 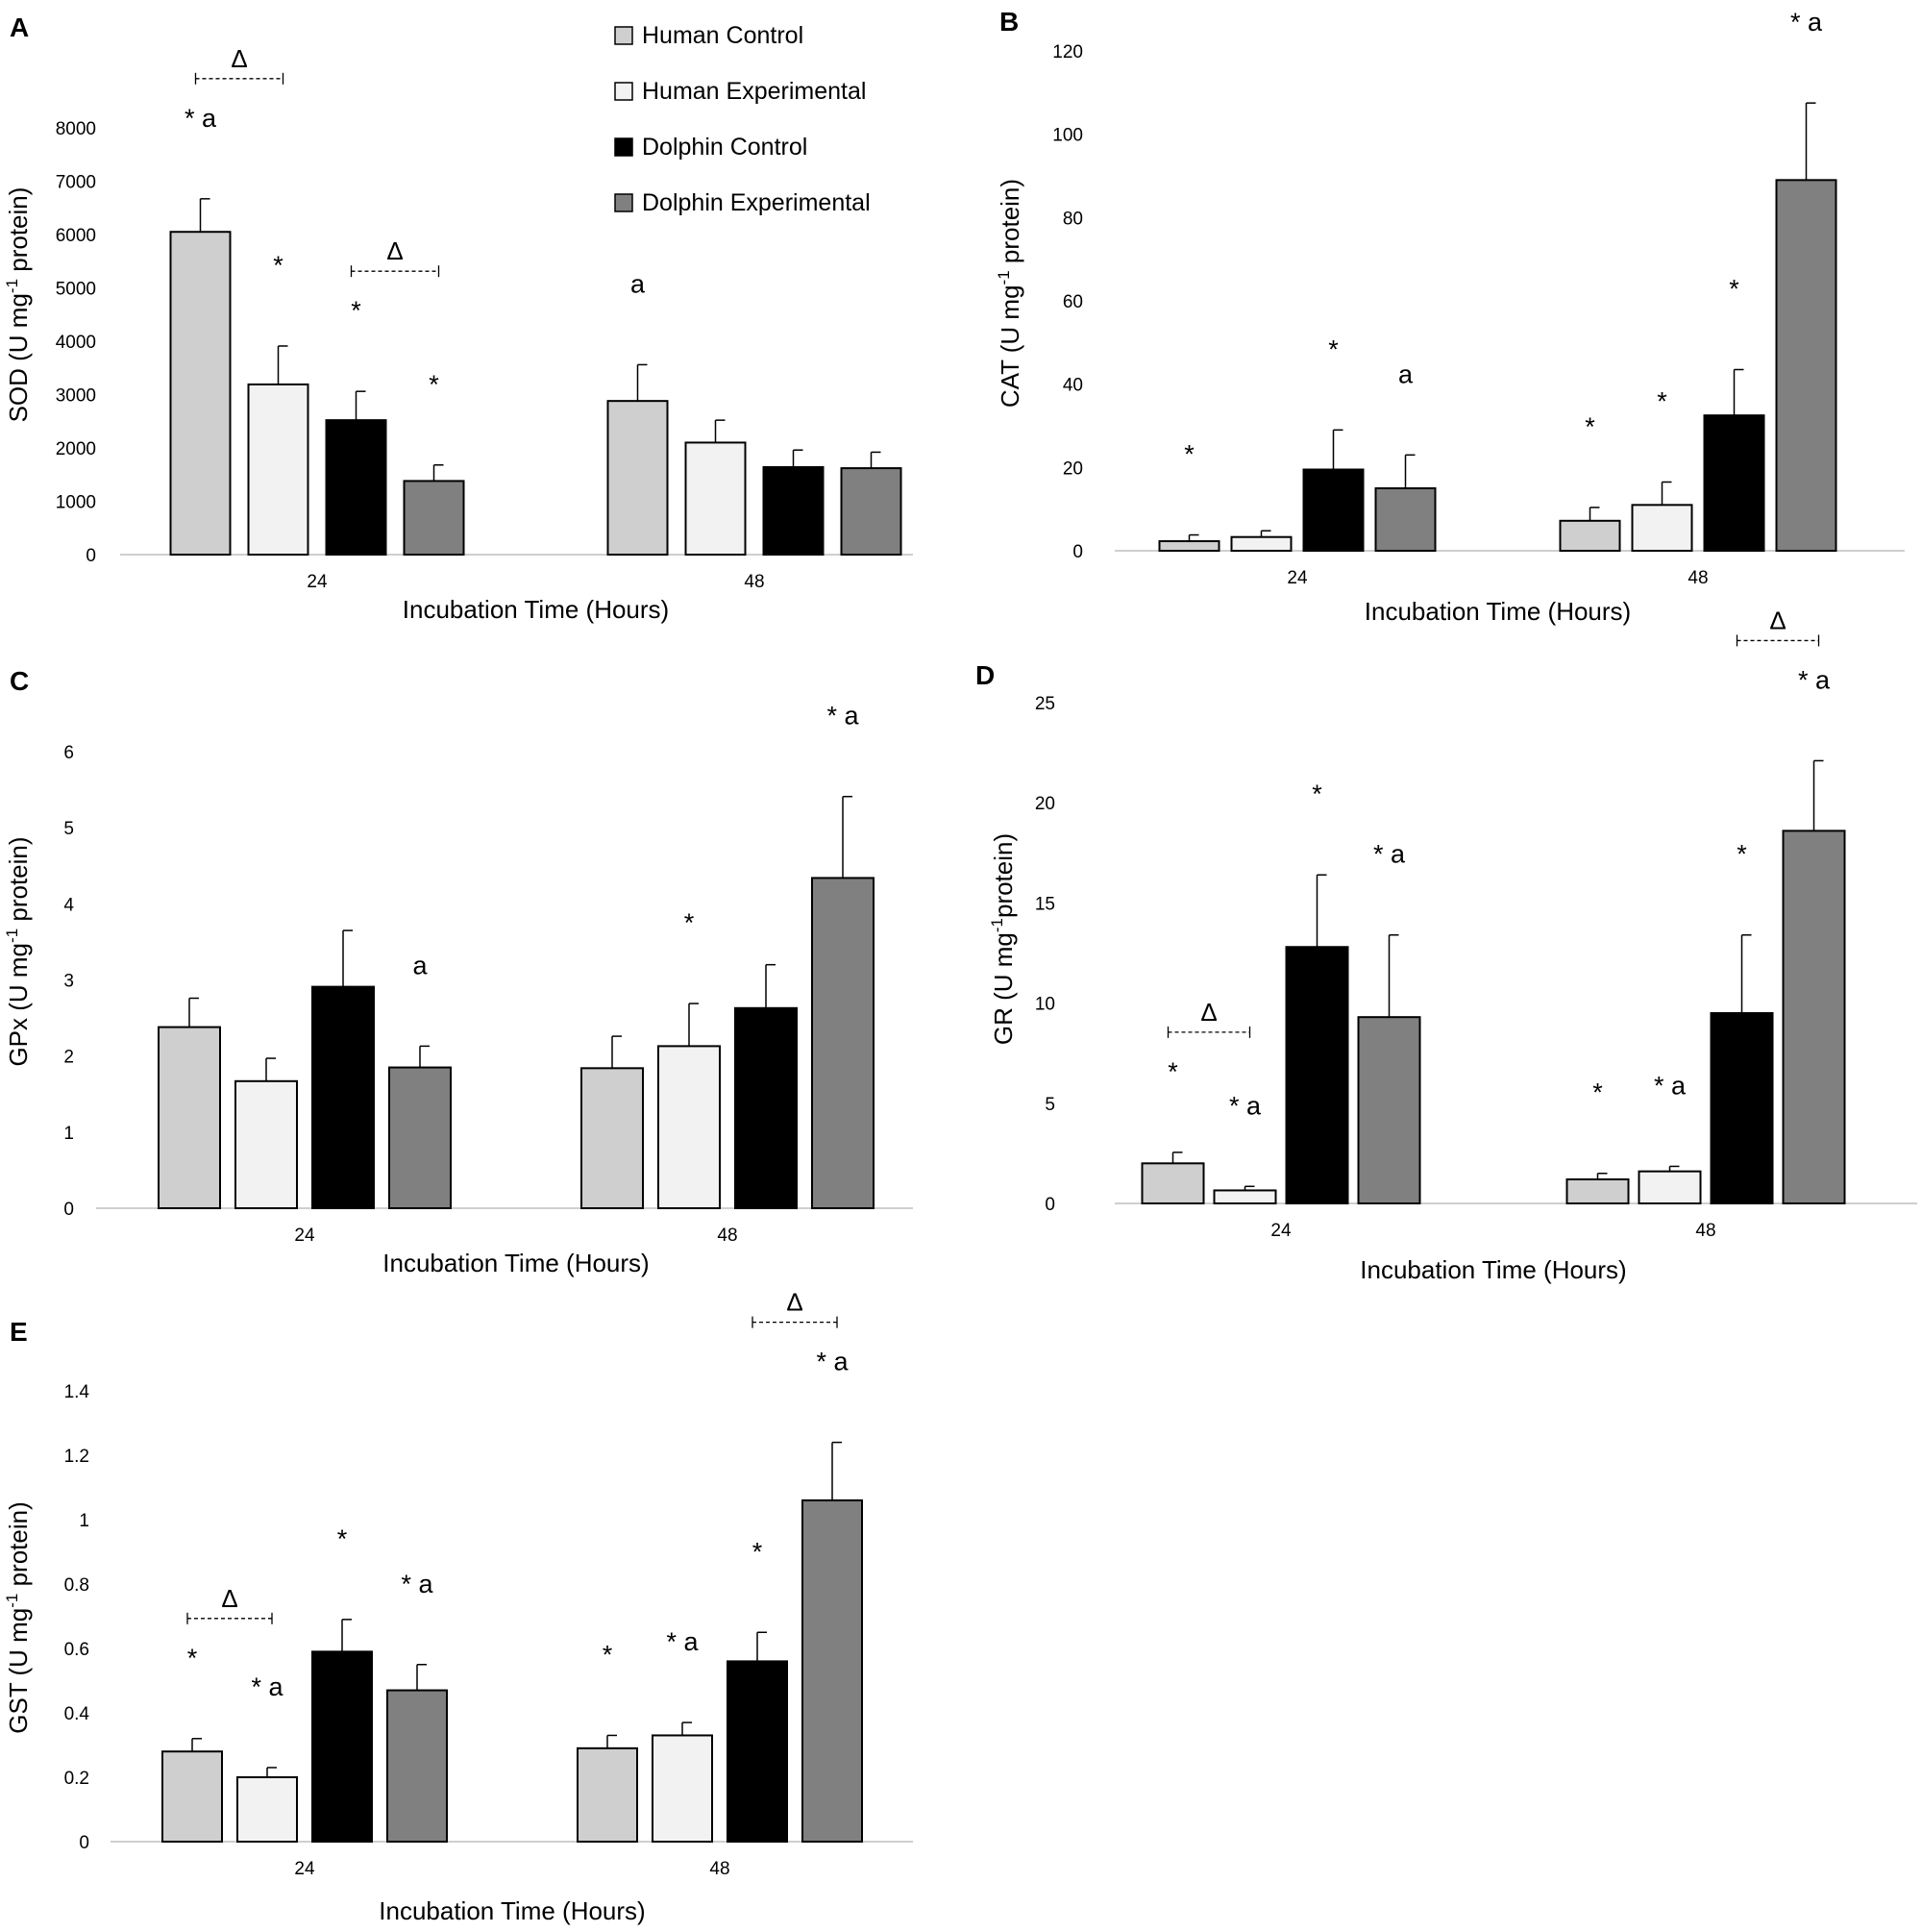 What do you see at coordinates (1045, 704) in the screenshot?
I see `y-tick-label: 25` at bounding box center [1045, 704].